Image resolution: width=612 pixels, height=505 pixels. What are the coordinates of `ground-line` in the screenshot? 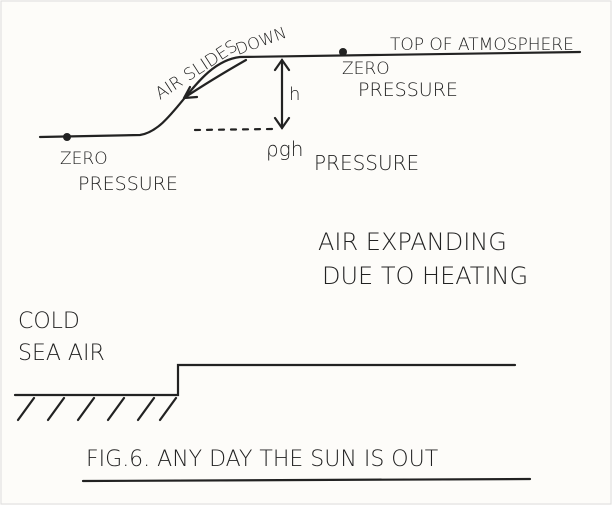 It's located at (265, 380).